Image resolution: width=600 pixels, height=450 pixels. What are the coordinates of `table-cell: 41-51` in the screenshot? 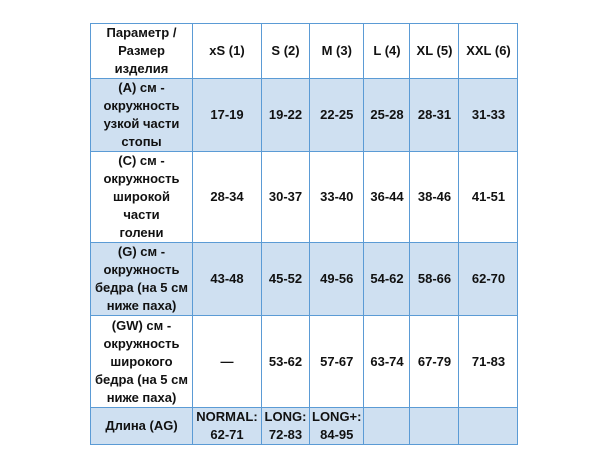 It's located at (488, 197).